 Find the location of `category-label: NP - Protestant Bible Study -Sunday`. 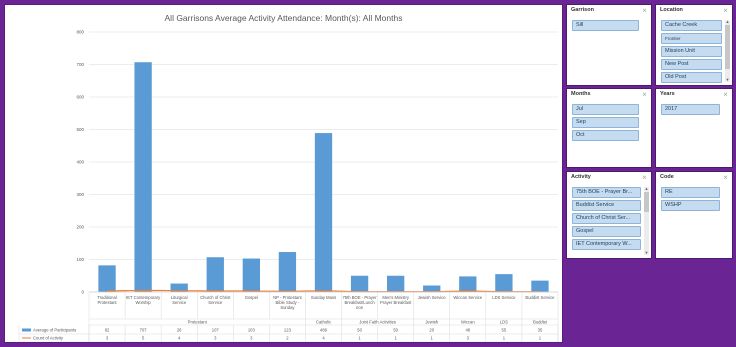

category-label: NP - Protestant Bible Study -Sunday is located at coordinates (287, 302).